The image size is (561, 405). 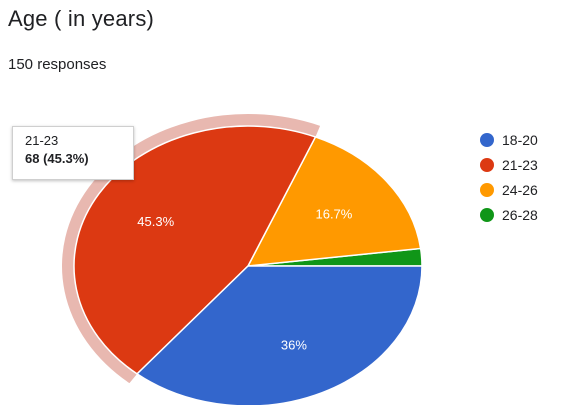 I want to click on chart-title: Age ( in years), so click(x=81, y=18).